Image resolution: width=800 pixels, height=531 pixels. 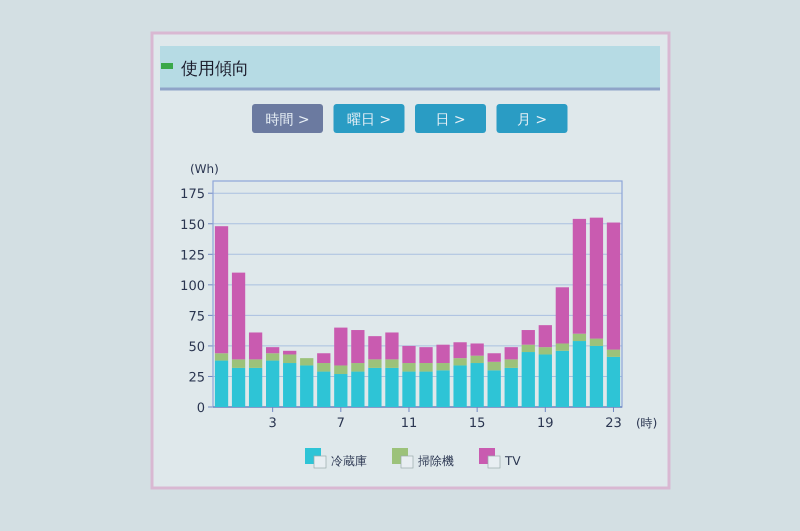 I want to click on text: 日 >, so click(x=450, y=120).